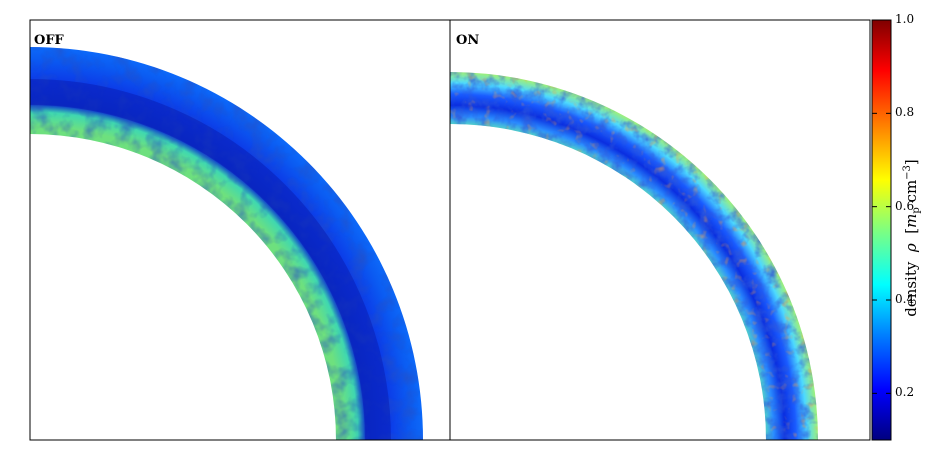  Describe the element at coordinates (905, 392) in the screenshot. I see `colorbar-tick-label: 0.2` at that location.